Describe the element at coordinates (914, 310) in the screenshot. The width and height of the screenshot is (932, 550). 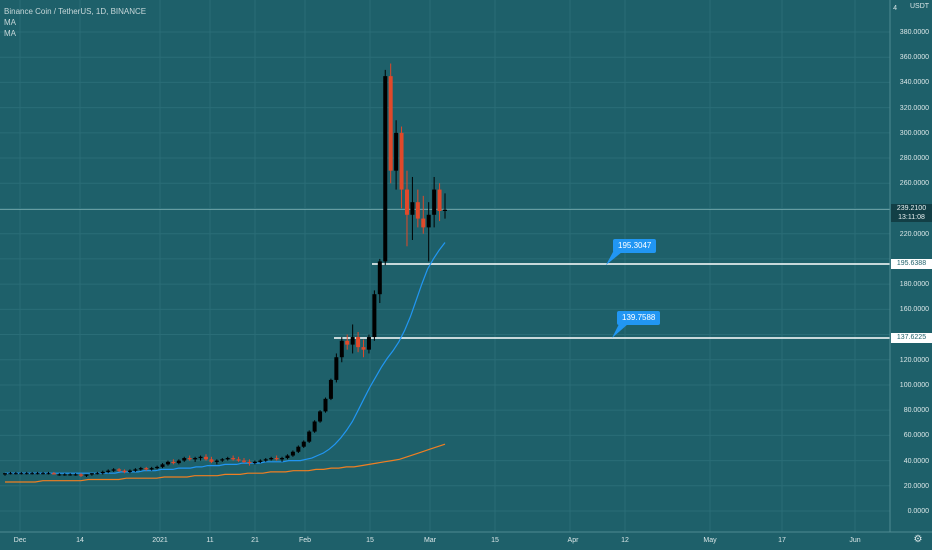
I see `price-tick-label: 160.0000` at that location.